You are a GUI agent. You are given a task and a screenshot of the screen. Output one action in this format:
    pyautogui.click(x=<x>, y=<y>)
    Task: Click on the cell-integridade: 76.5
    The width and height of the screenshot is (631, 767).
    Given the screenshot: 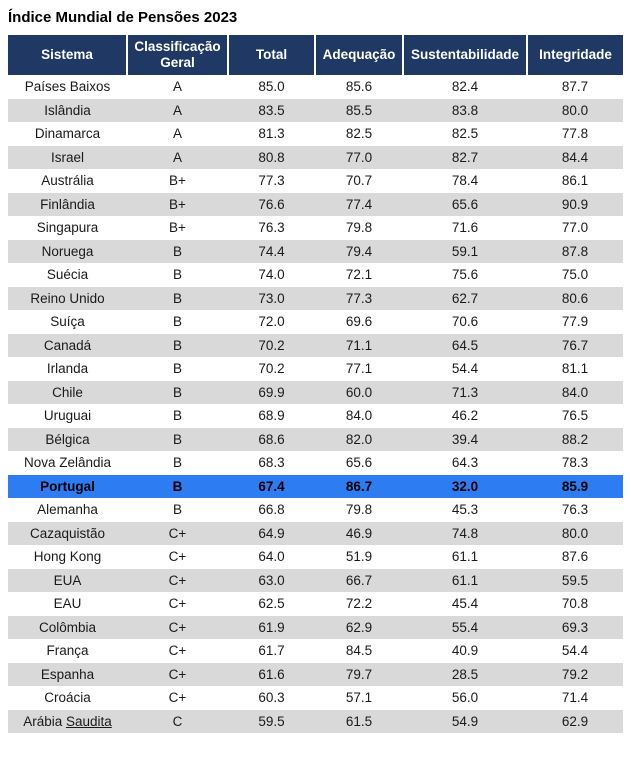 What is the action you would take?
    pyautogui.click(x=575, y=416)
    